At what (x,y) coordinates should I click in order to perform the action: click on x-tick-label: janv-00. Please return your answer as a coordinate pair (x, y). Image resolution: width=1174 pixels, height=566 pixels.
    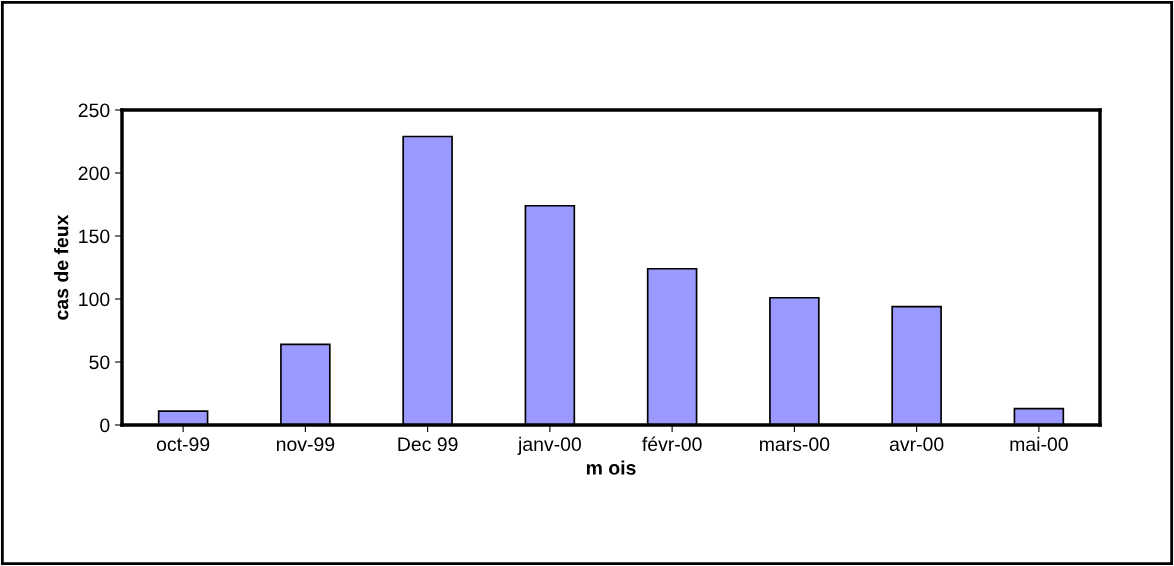
    Looking at the image, I should click on (549, 445).